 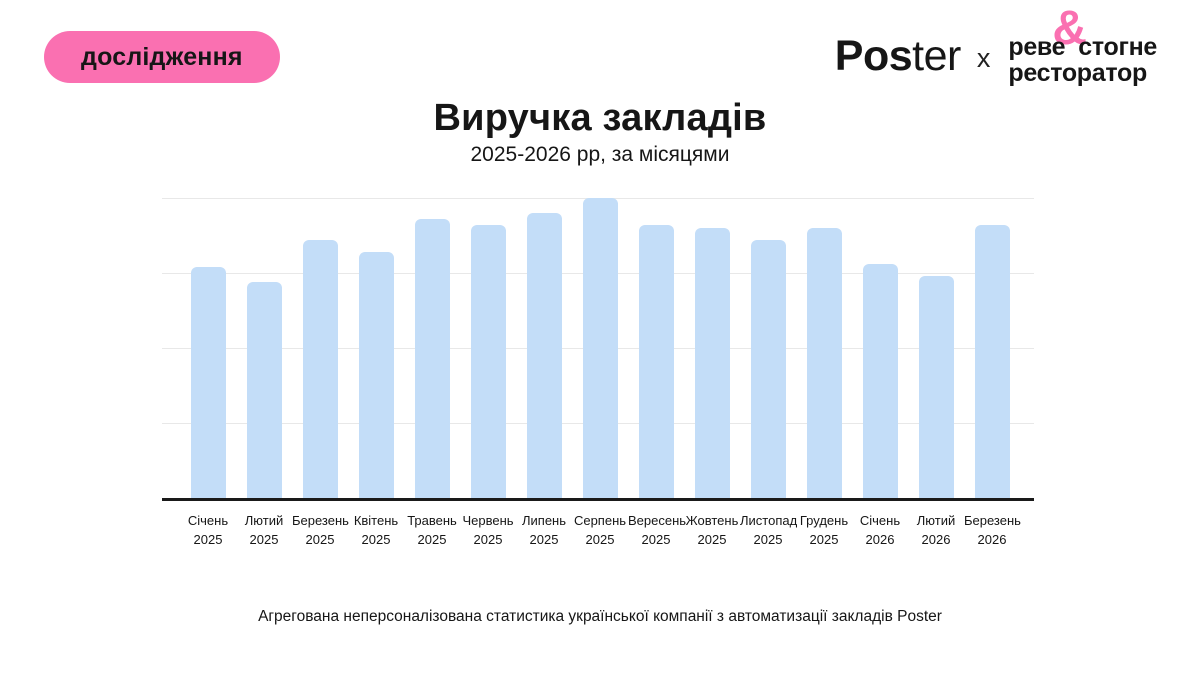 What do you see at coordinates (936, 56) in the screenshot?
I see `poster-logo-light: ter` at bounding box center [936, 56].